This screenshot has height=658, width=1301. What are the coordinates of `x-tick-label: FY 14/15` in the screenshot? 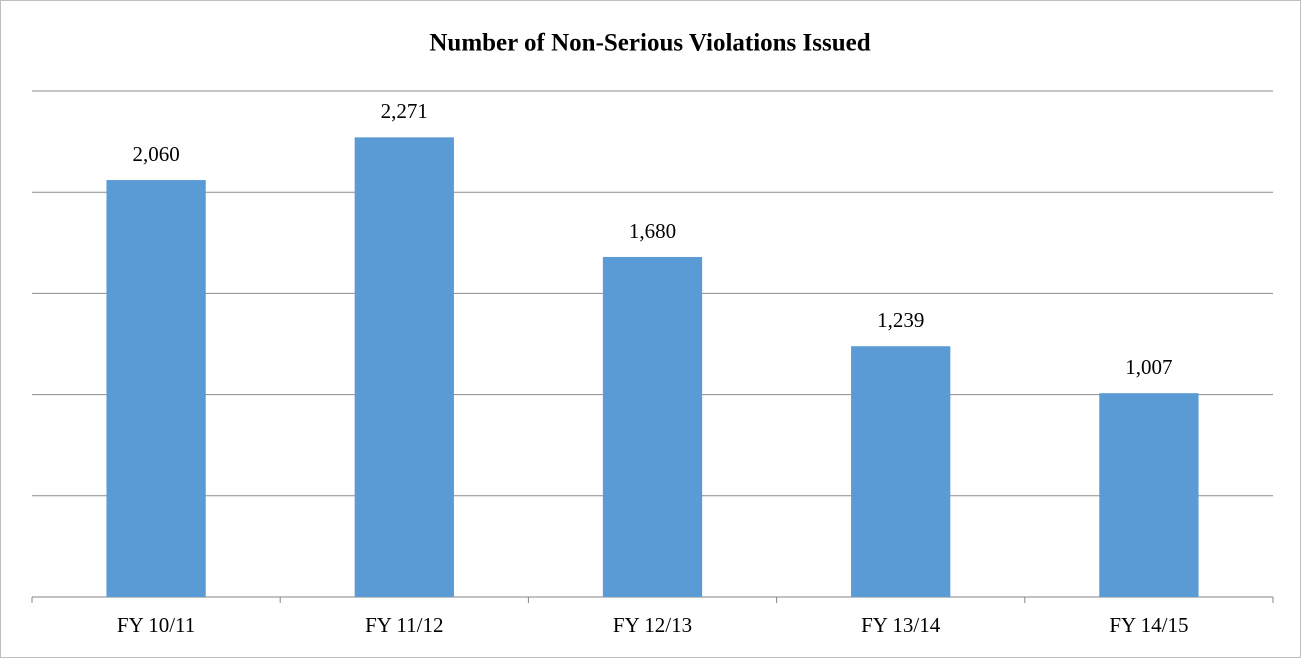 It's located at (1148, 625).